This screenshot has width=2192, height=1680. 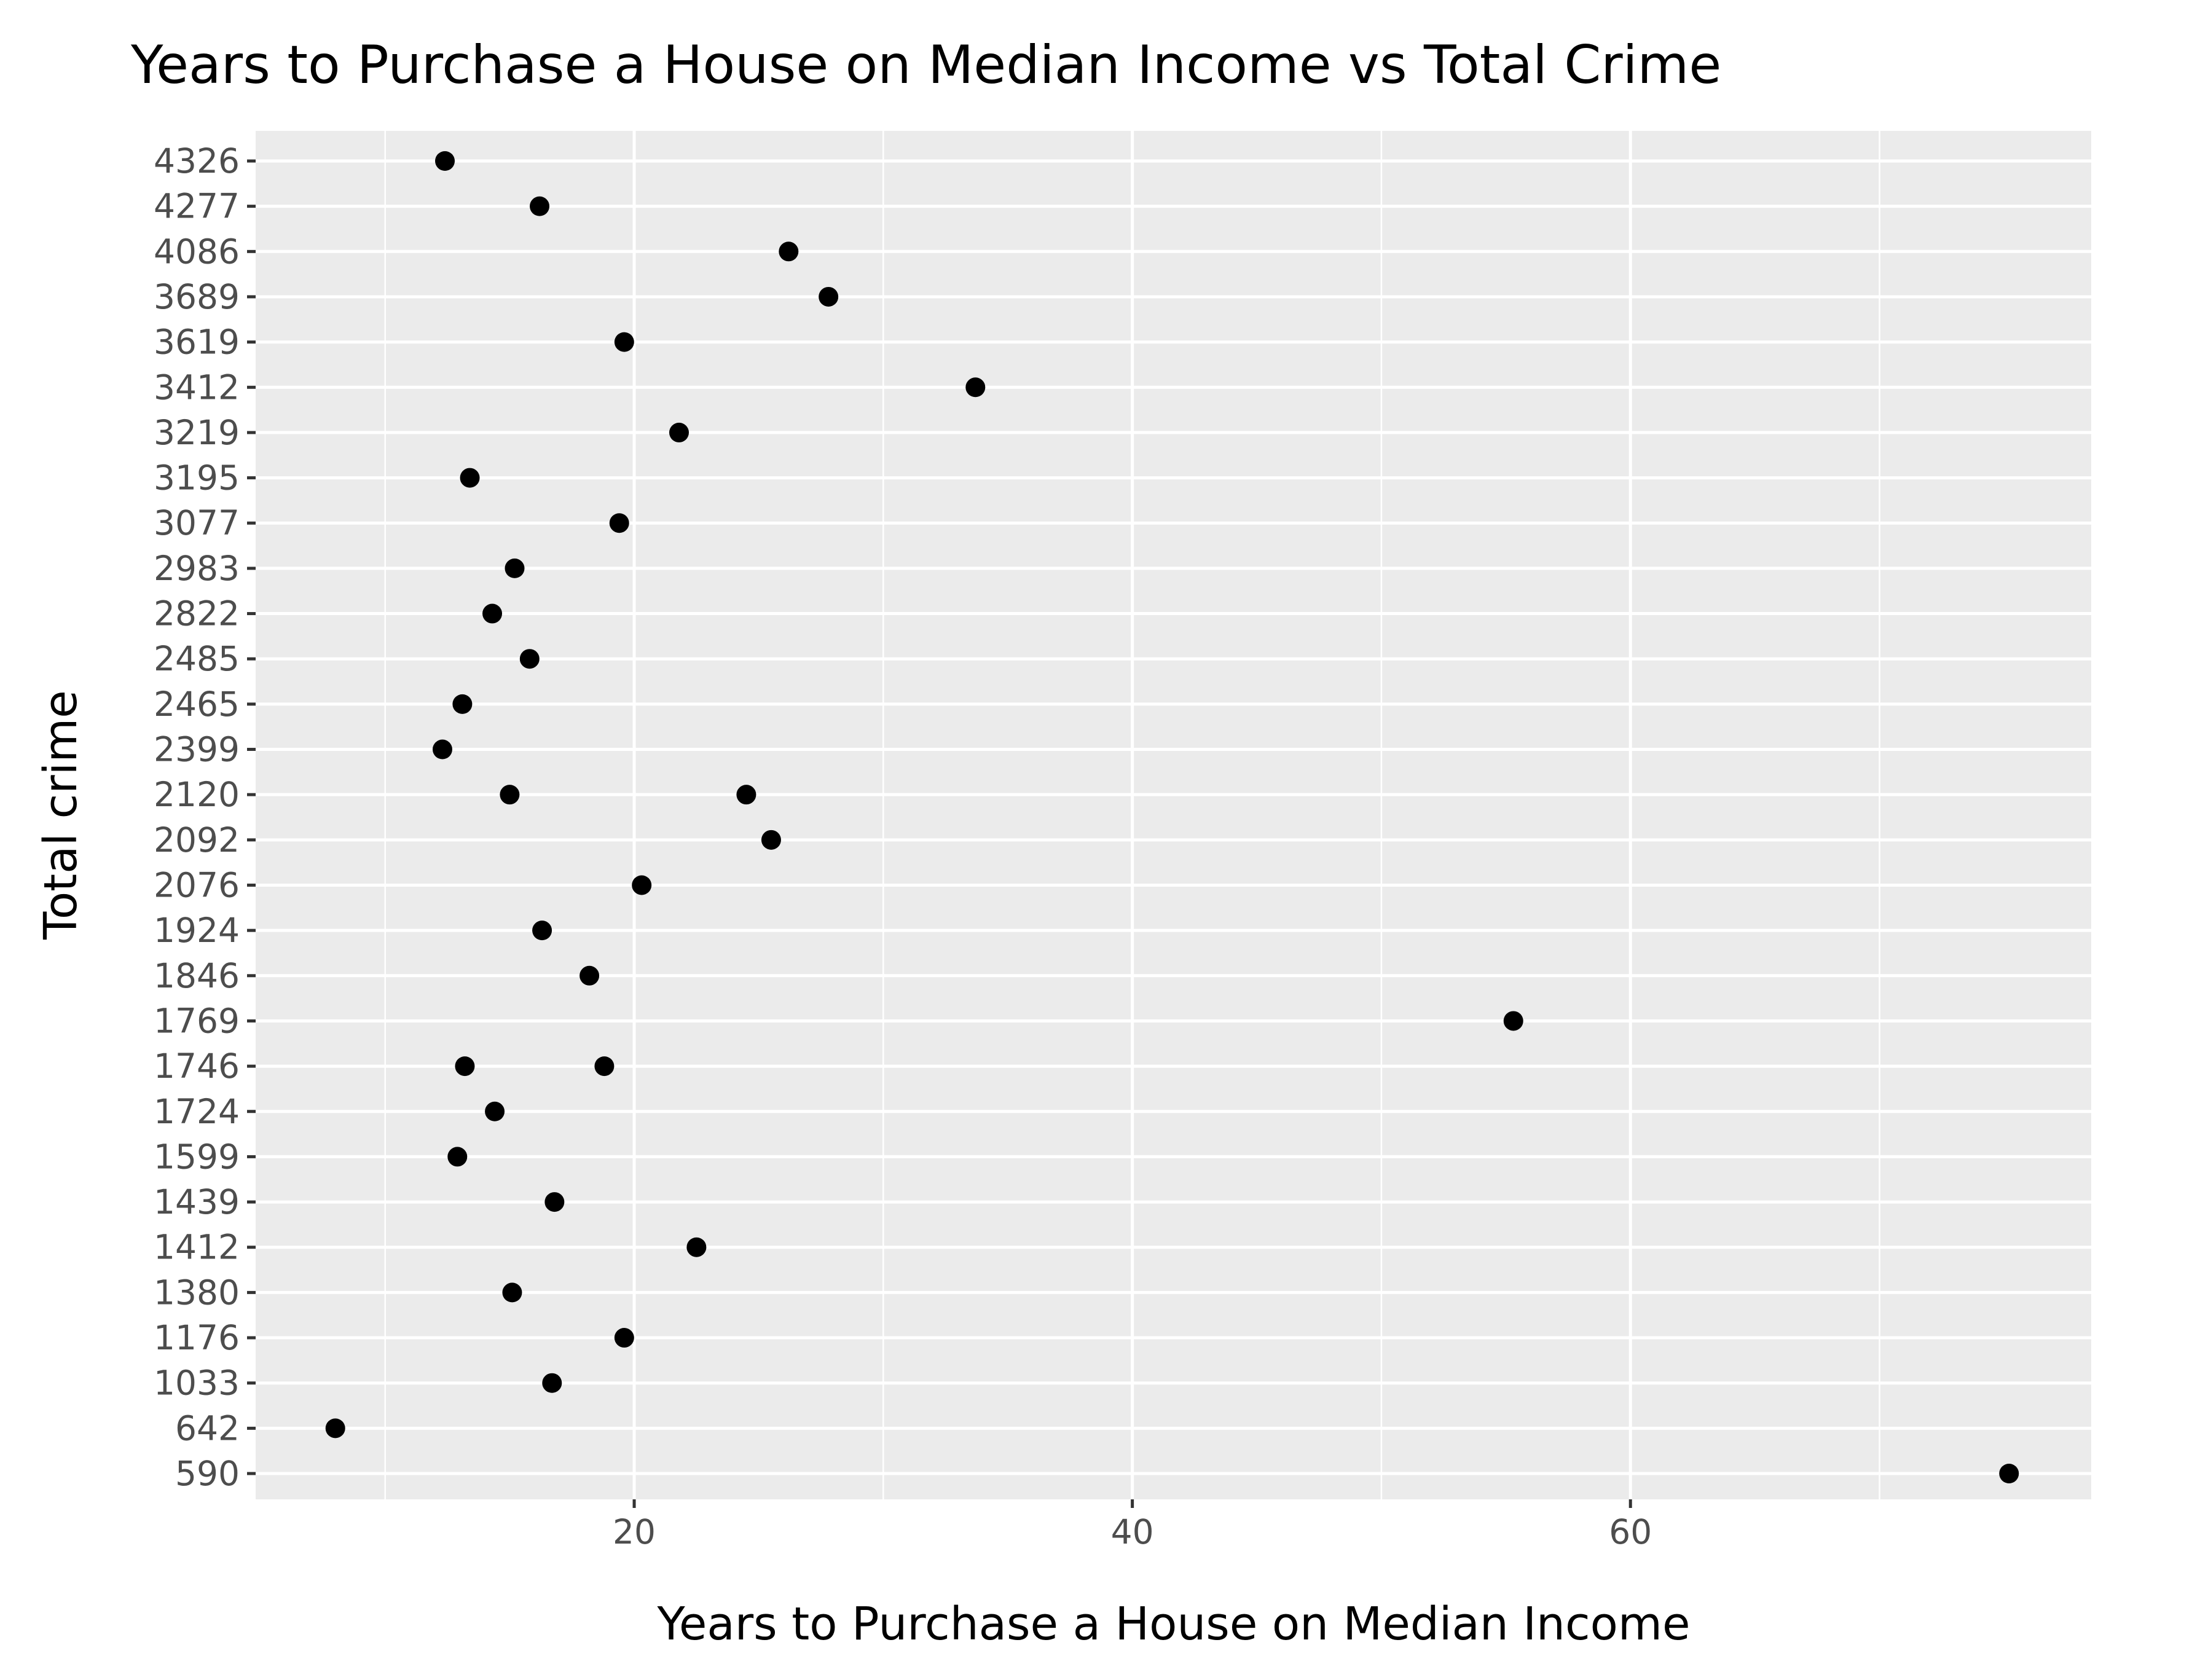 I want to click on y-tick-label: 4326, so click(x=197, y=161).